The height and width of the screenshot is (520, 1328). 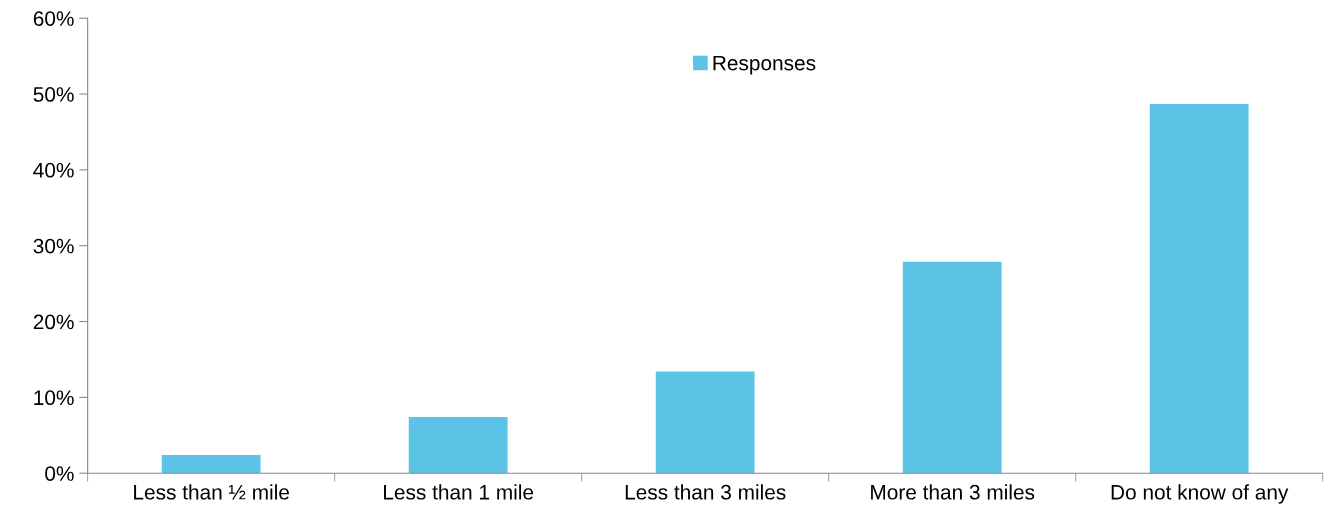 I want to click on y-tick-label: 30%, so click(x=53, y=246).